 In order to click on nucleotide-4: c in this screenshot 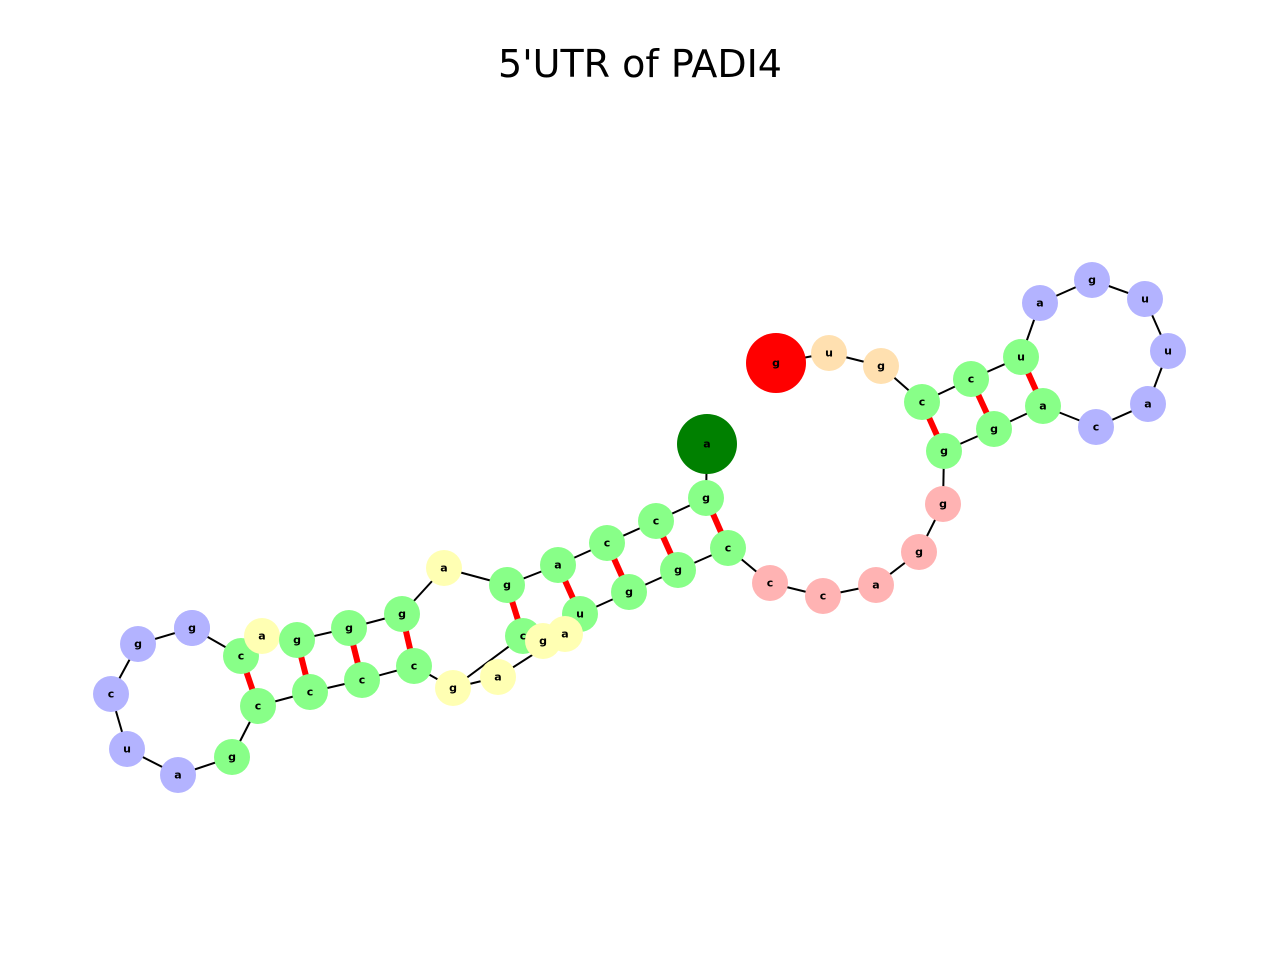, I will do `click(922, 402)`.